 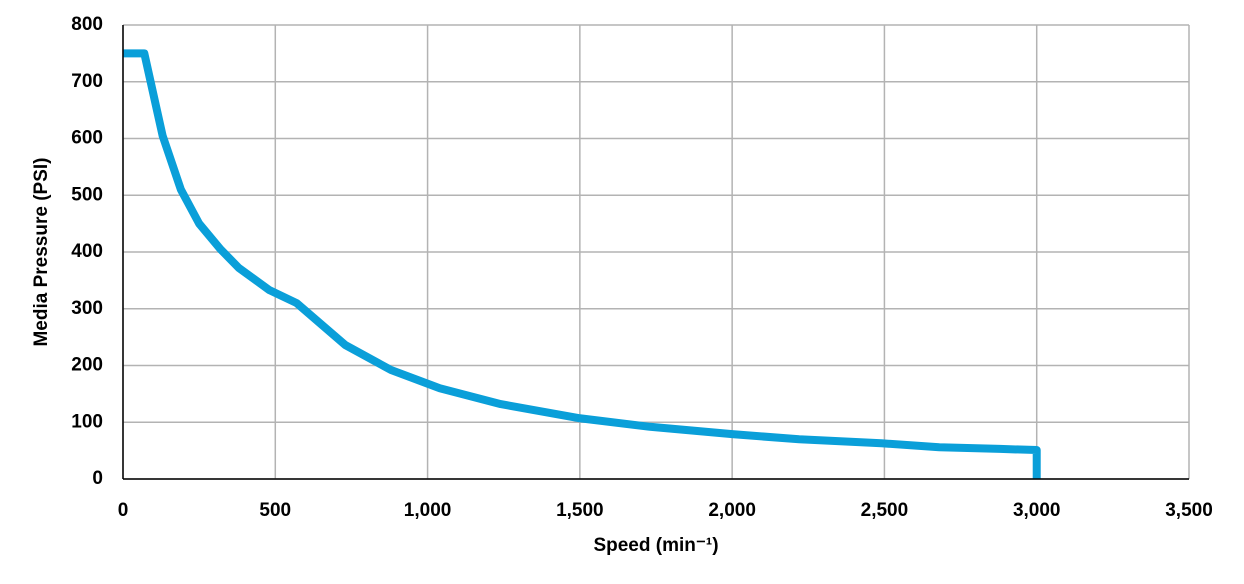 What do you see at coordinates (87, 194) in the screenshot?
I see `y-tick-label: 500` at bounding box center [87, 194].